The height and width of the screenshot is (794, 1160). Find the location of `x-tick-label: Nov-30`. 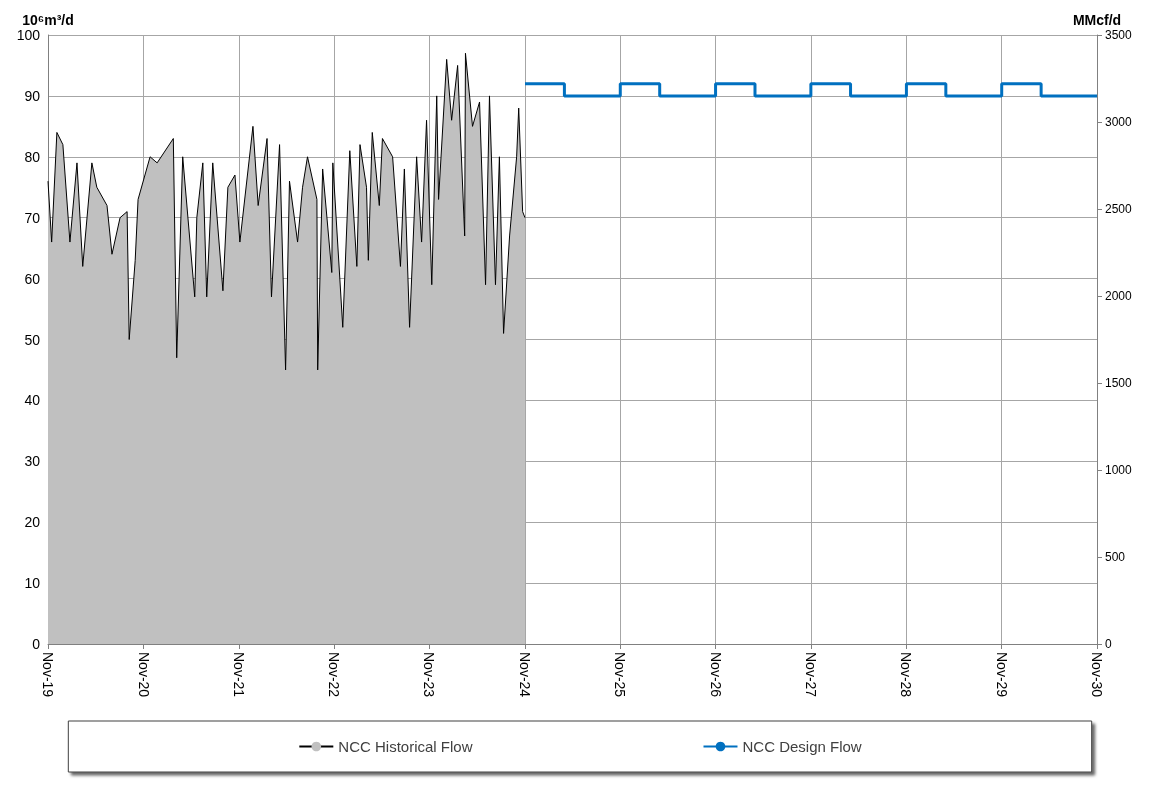

x-tick-label: Nov-30 is located at coordinates (1097, 675).